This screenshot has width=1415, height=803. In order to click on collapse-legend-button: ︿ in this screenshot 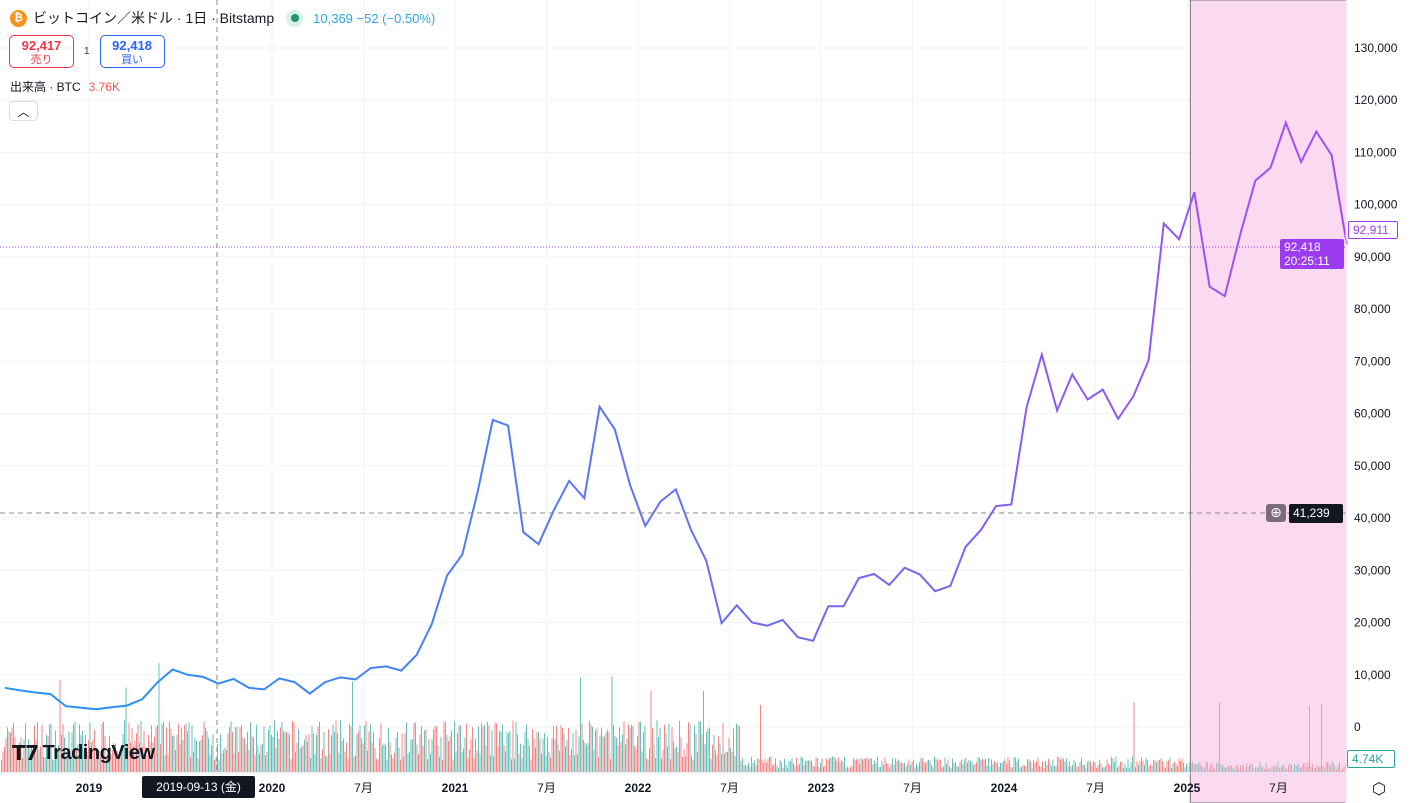, I will do `click(23, 111)`.